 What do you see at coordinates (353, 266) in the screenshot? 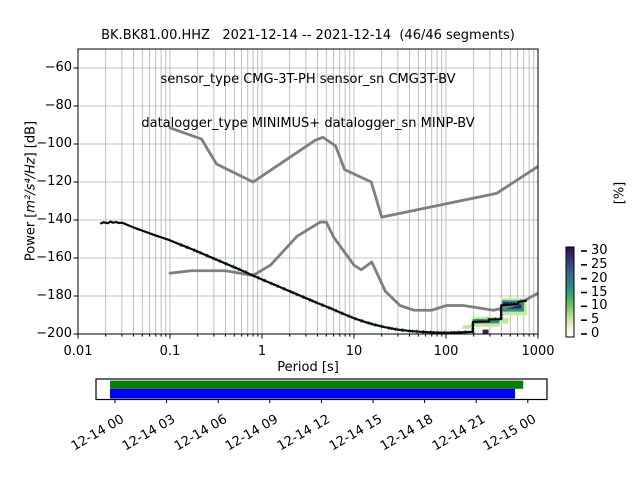
I see `noise-model-low-NLNM-curve` at bounding box center [353, 266].